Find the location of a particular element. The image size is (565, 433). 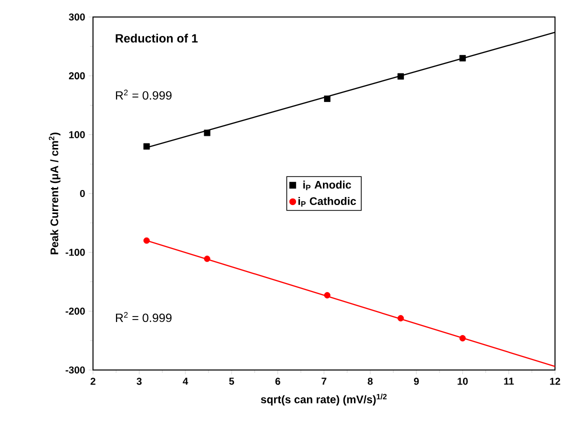

x-tick-label: 6 is located at coordinates (277, 381).